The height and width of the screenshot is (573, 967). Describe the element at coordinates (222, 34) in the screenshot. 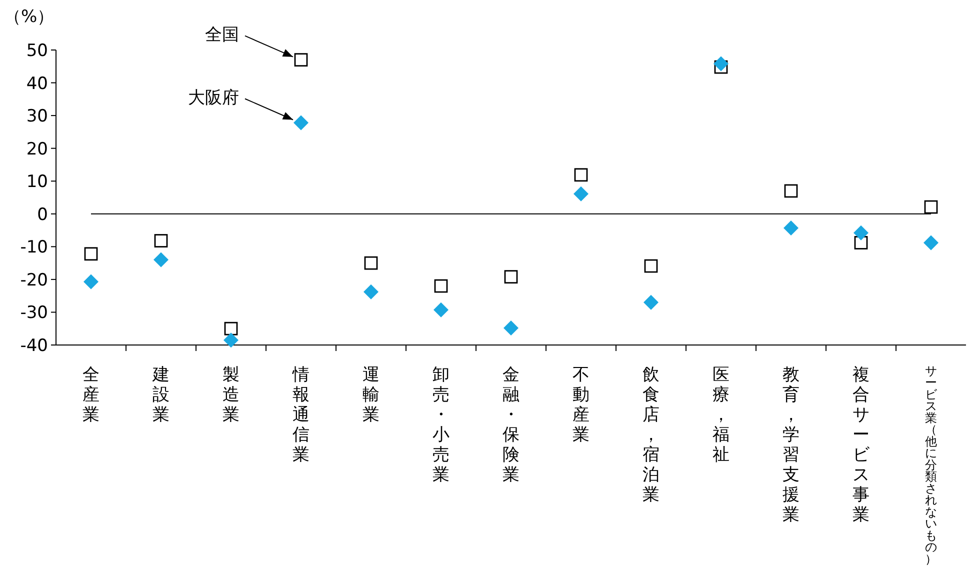

I see `annotation: 全国` at that location.